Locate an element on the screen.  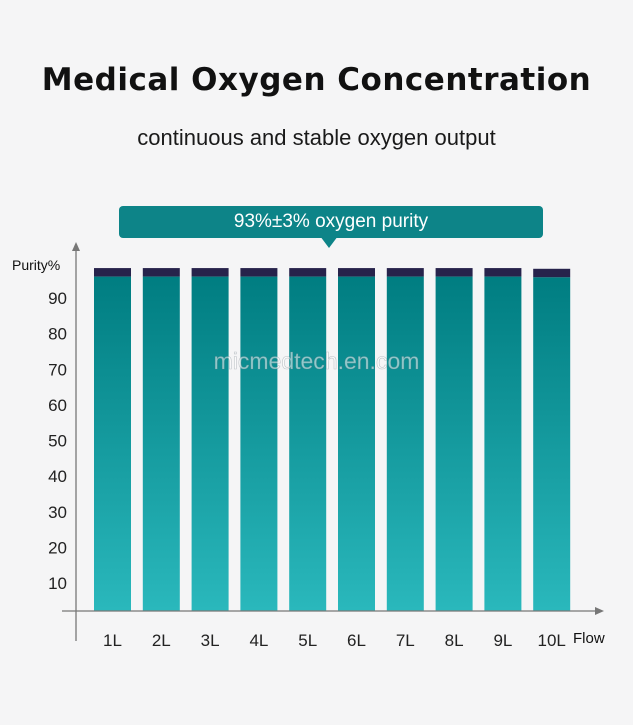
y-tick-label: 20 is located at coordinates (57, 547).